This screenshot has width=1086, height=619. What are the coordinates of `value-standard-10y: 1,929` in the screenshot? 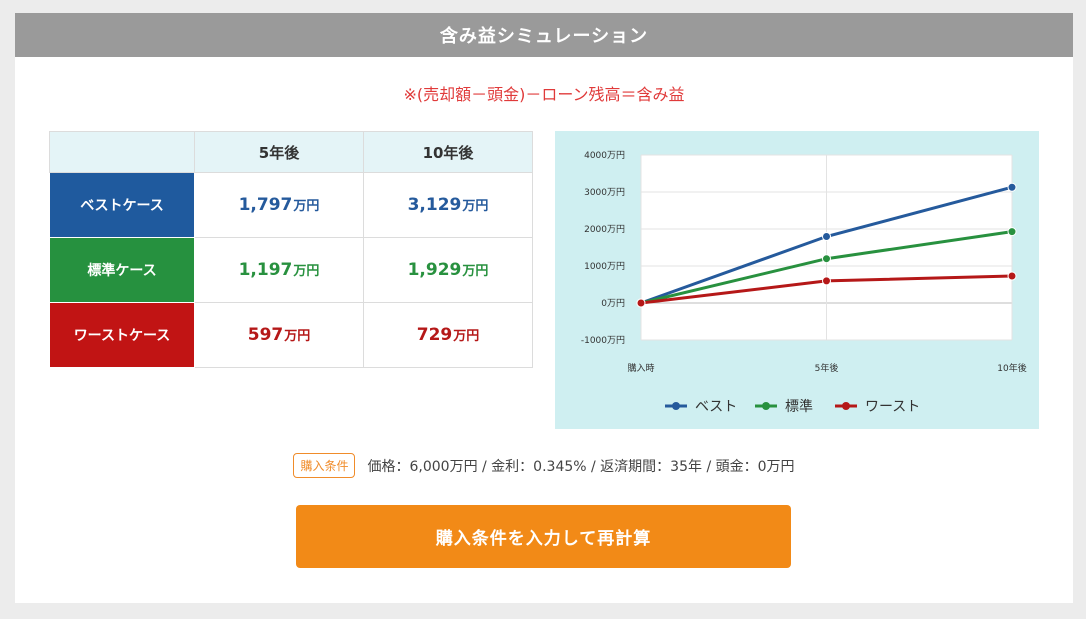 It's located at (434, 270).